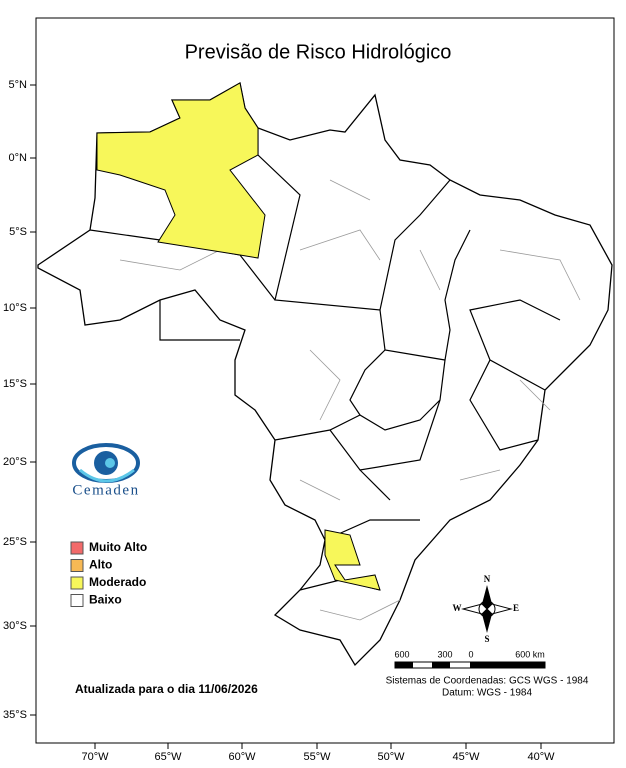 The height and width of the screenshot is (768, 626). Describe the element at coordinates (15, 715) in the screenshot. I see `lat-label: 35°S` at that location.